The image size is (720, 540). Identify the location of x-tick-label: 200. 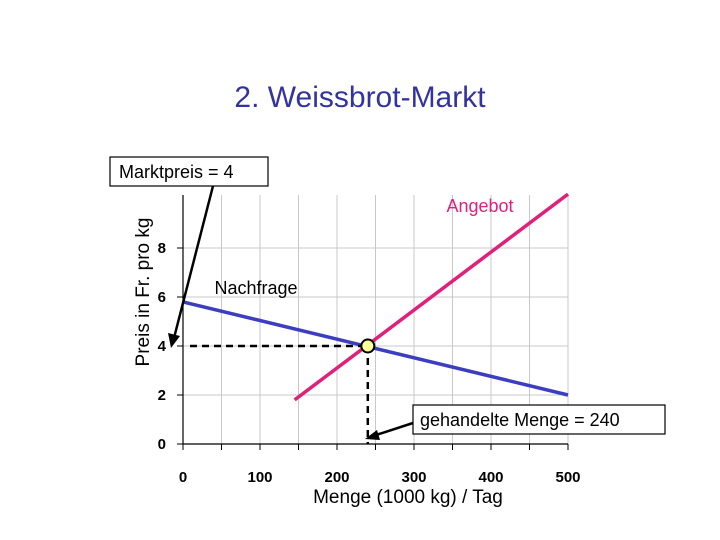
(336, 477).